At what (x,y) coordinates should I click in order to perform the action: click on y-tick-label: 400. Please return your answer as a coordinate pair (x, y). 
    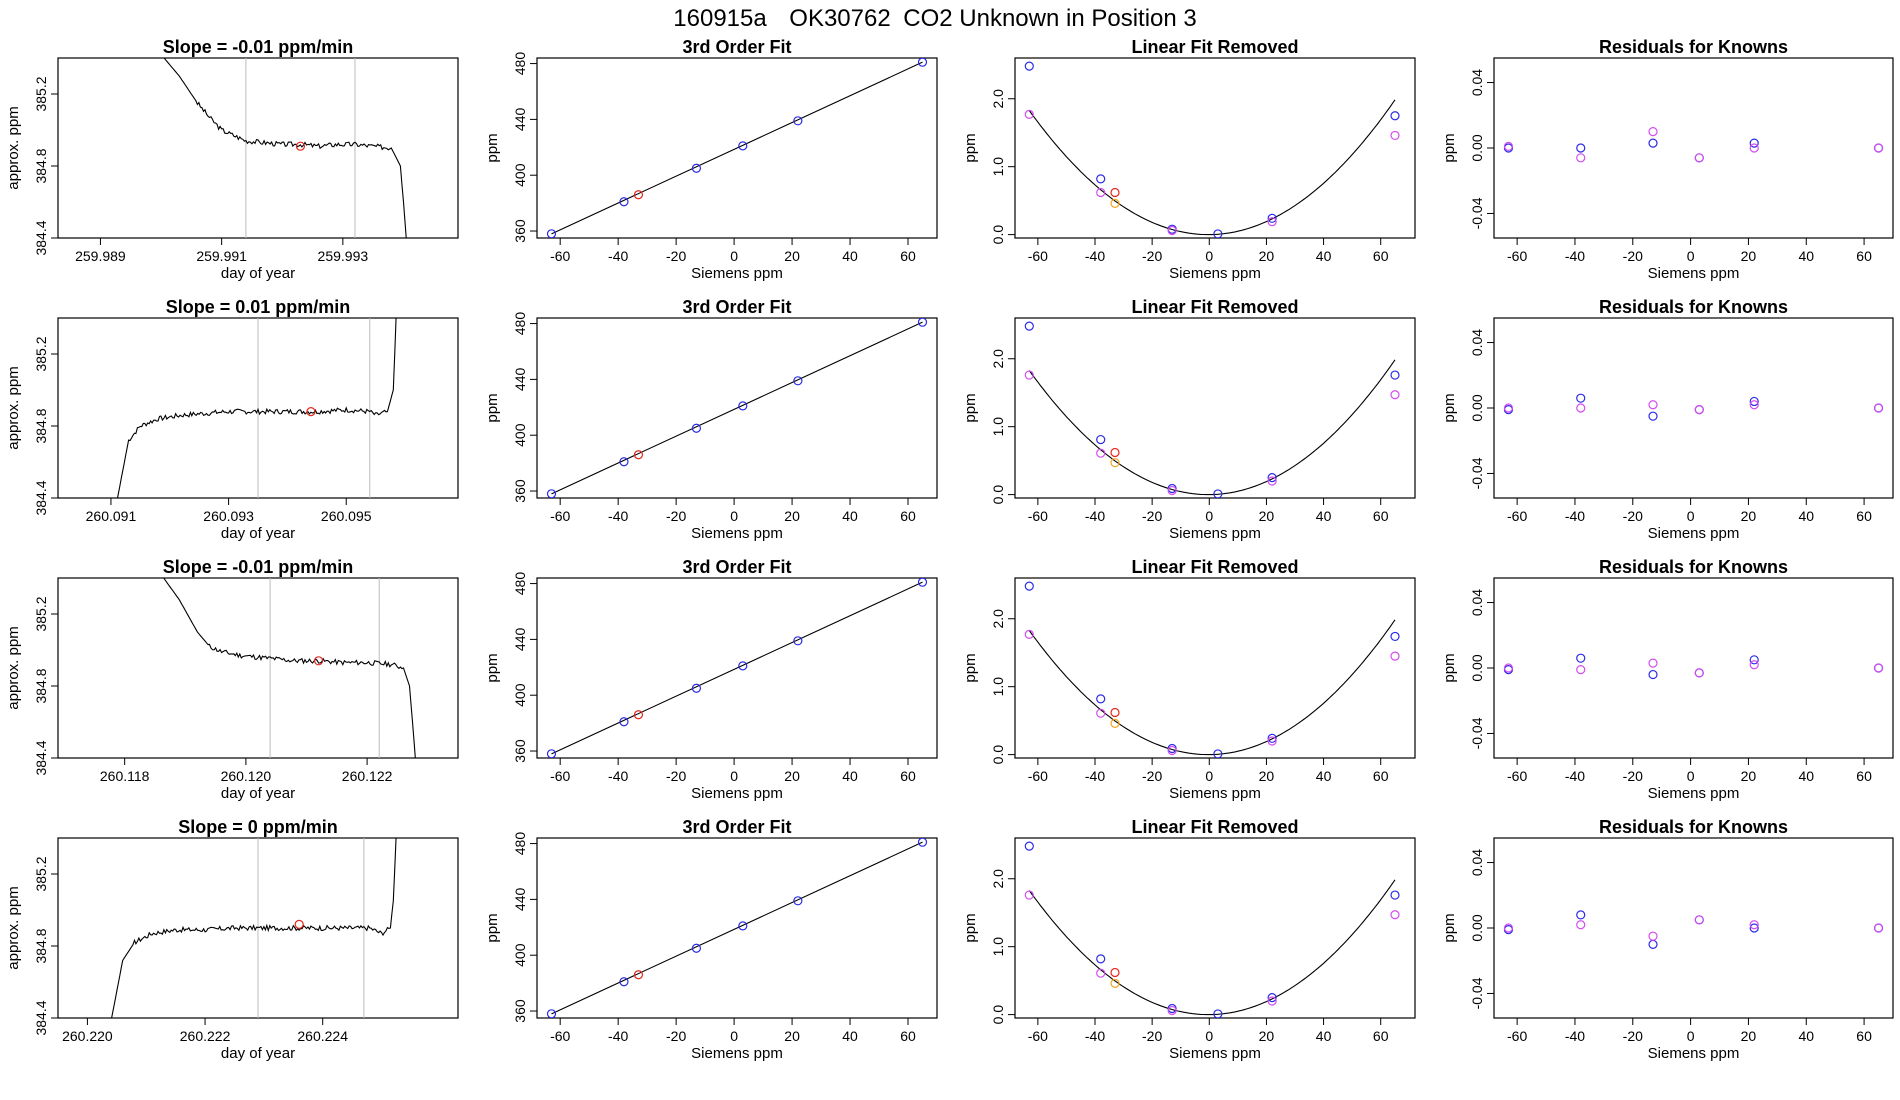
    Looking at the image, I should click on (520, 175).